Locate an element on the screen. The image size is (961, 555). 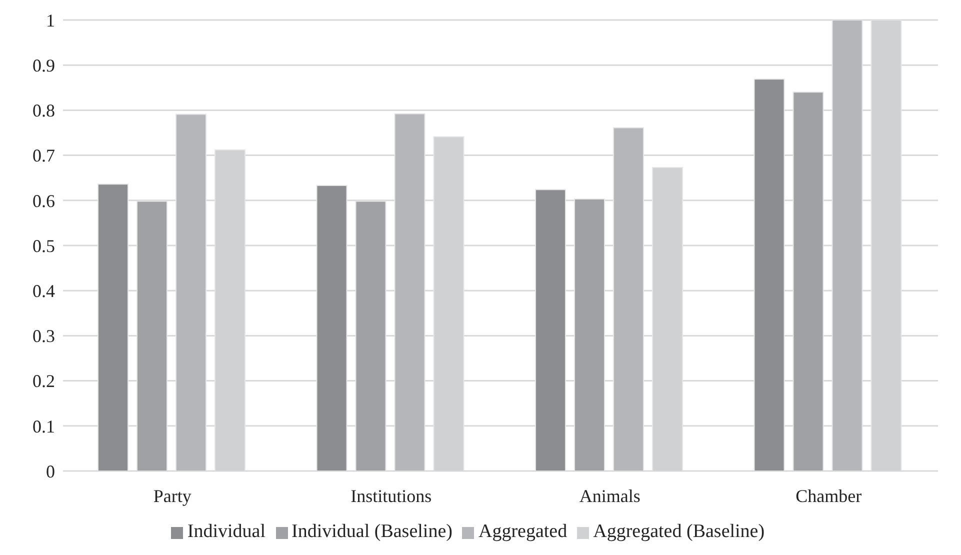
x-tick-label: Party is located at coordinates (172, 496).